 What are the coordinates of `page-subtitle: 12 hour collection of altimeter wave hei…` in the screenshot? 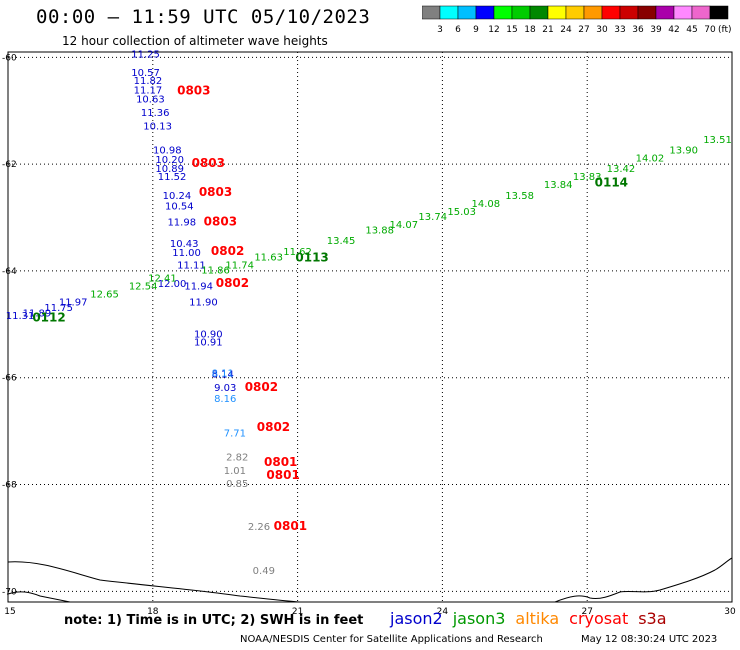 It's located at (195, 41).